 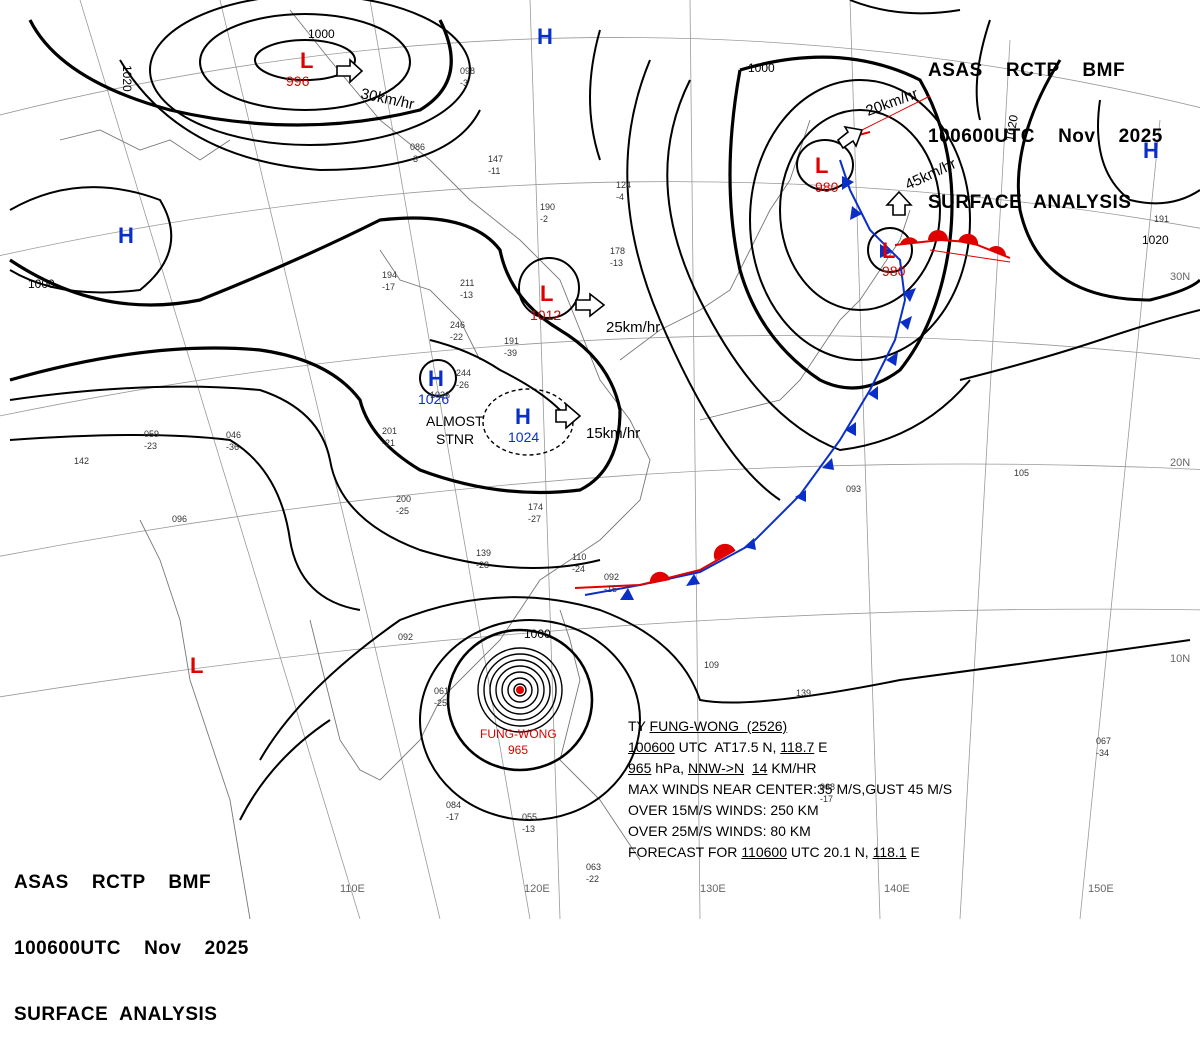 What do you see at coordinates (518, 734) in the screenshot?
I see `typhoon-name: FUNG-WONG` at bounding box center [518, 734].